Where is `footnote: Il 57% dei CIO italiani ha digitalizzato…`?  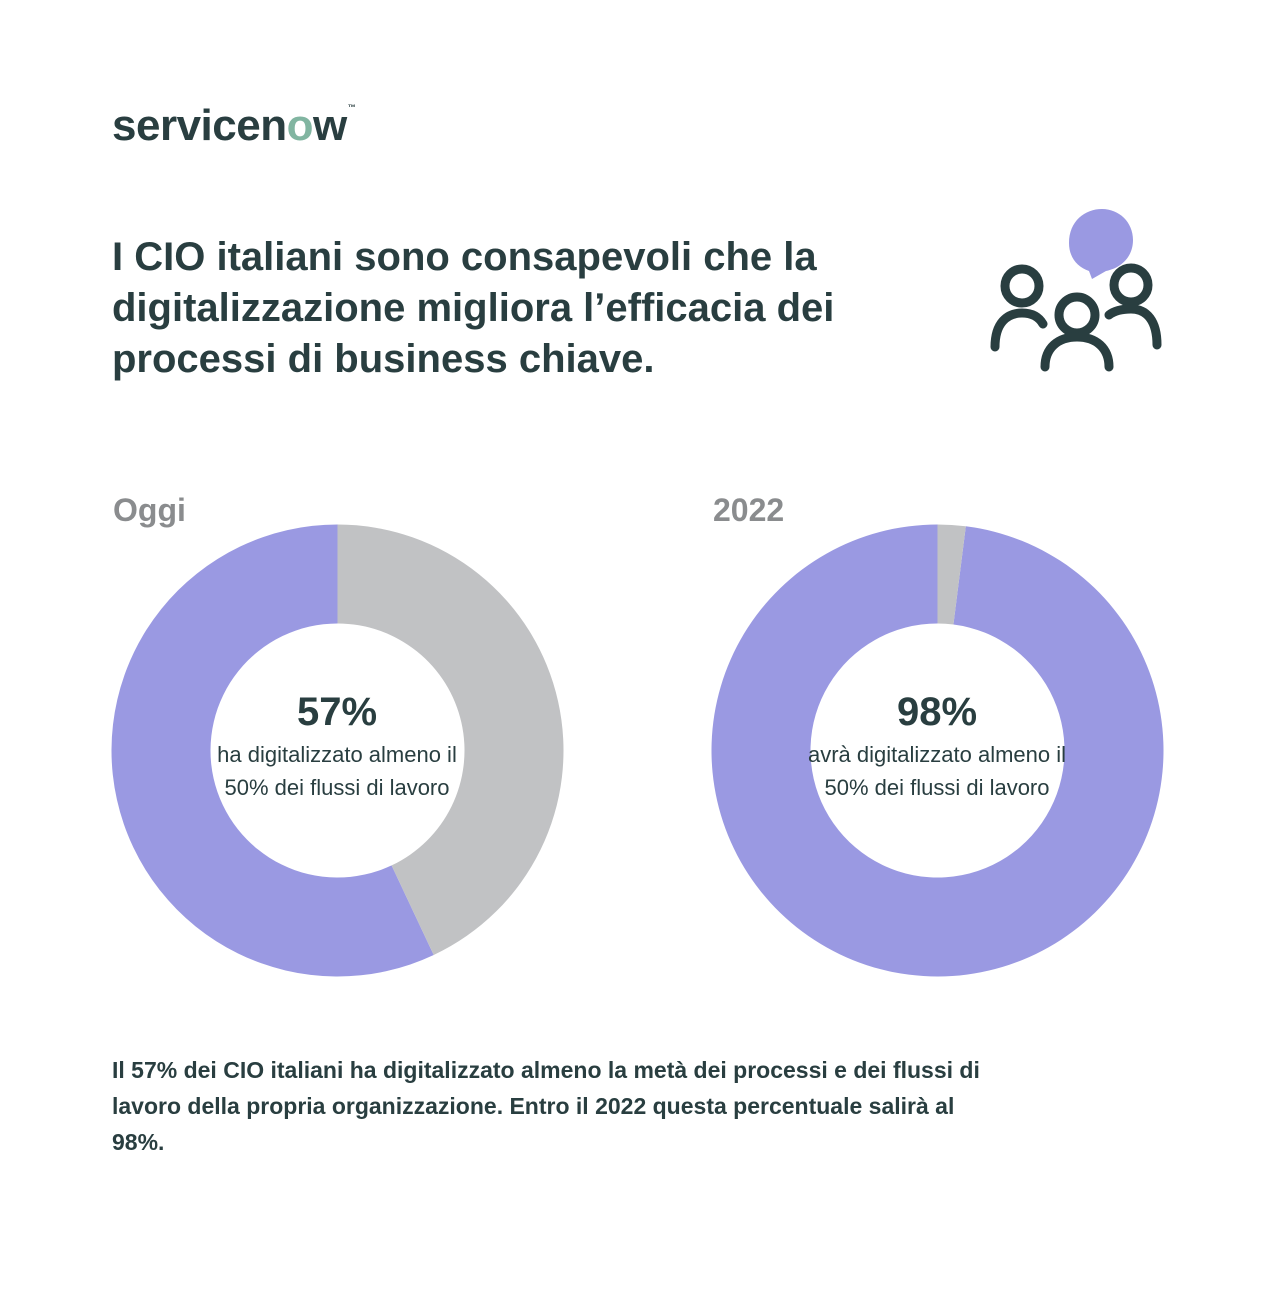
footnote: Il 57% dei CIO italiani ha digitalizzato… is located at coordinates (546, 1106).